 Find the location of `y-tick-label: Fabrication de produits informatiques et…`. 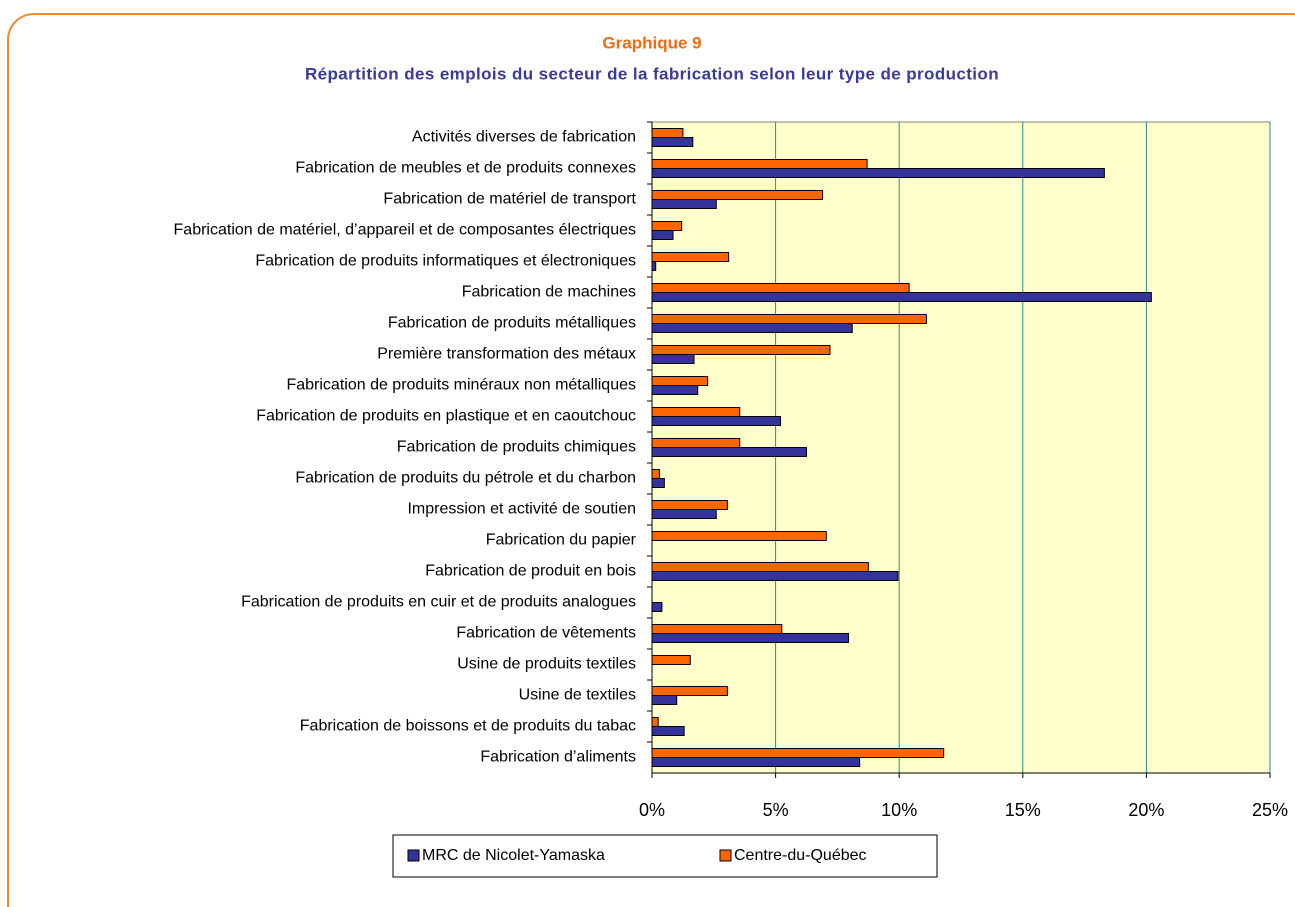

y-tick-label: Fabrication de produits informatiques et… is located at coordinates (445, 261).